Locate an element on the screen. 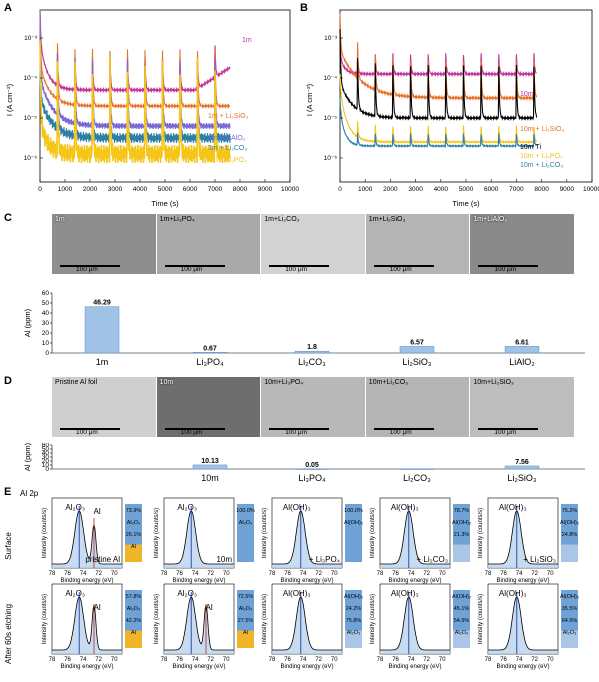 The height and width of the screenshot is (682, 599). value-label: 6.61 is located at coordinates (522, 342).